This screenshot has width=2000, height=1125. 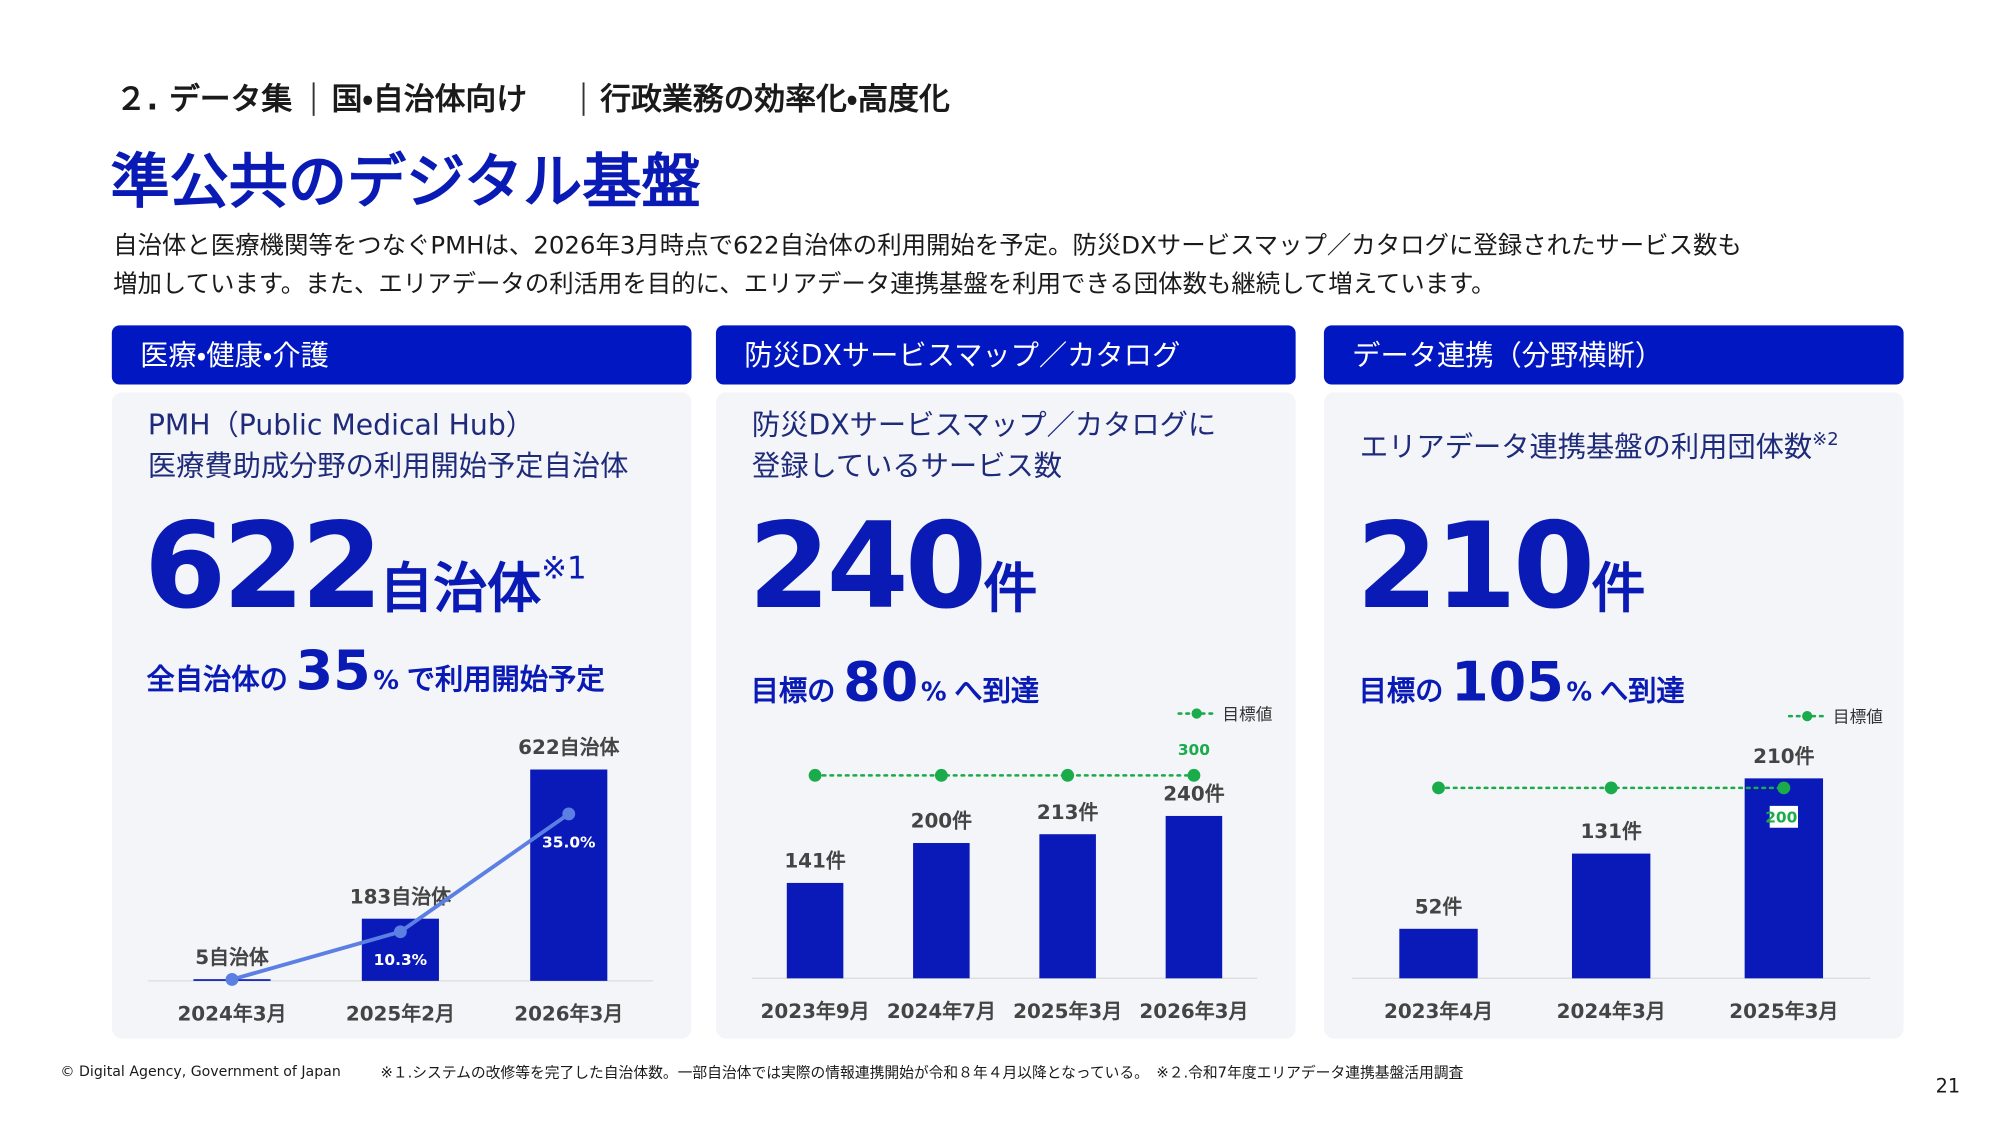 I want to click on rate-number: 35, so click(x=333, y=670).